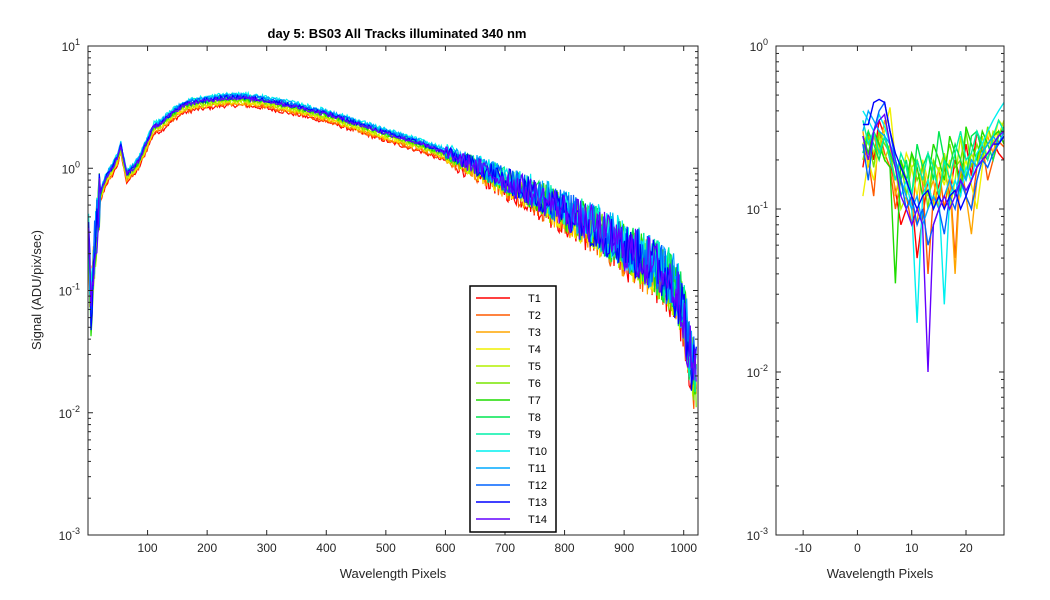  I want to click on legend-entry: T11, so click(537, 469).